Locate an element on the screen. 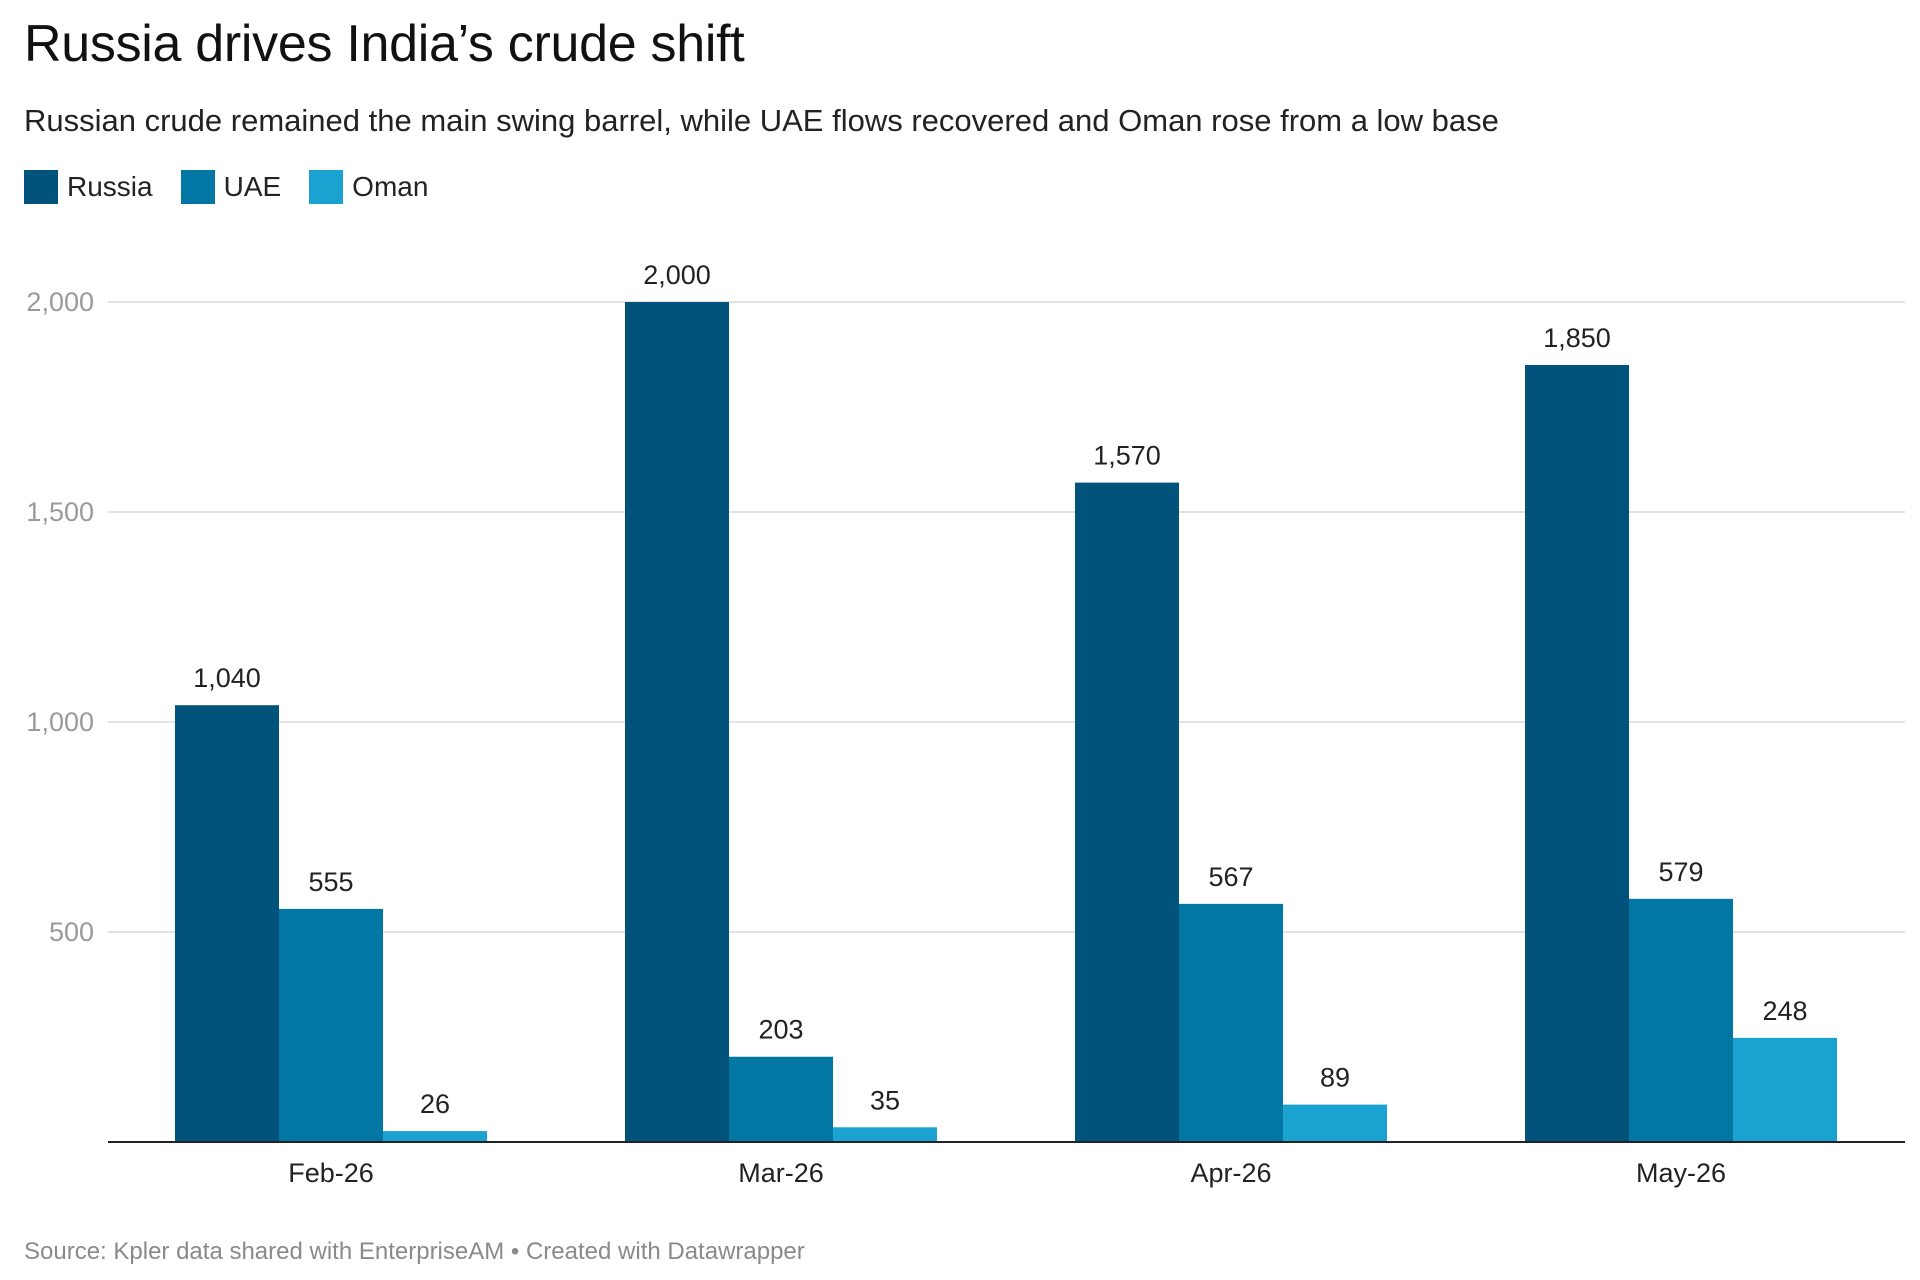  x-tick-label-may-26: May-26 is located at coordinates (1681, 1173).